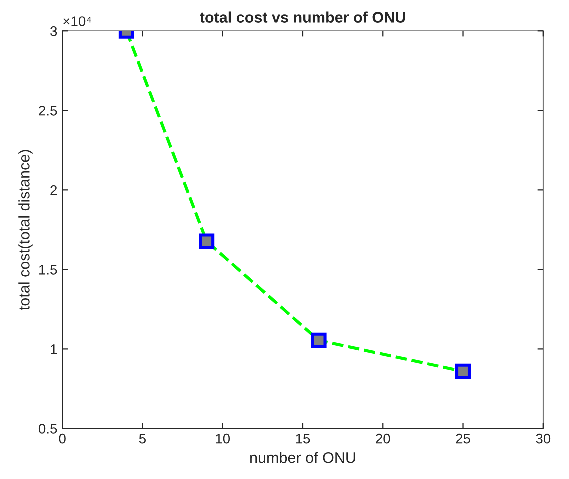 The width and height of the screenshot is (569, 479). What do you see at coordinates (48, 270) in the screenshot?
I see `y-tick-label: 1.5` at bounding box center [48, 270].